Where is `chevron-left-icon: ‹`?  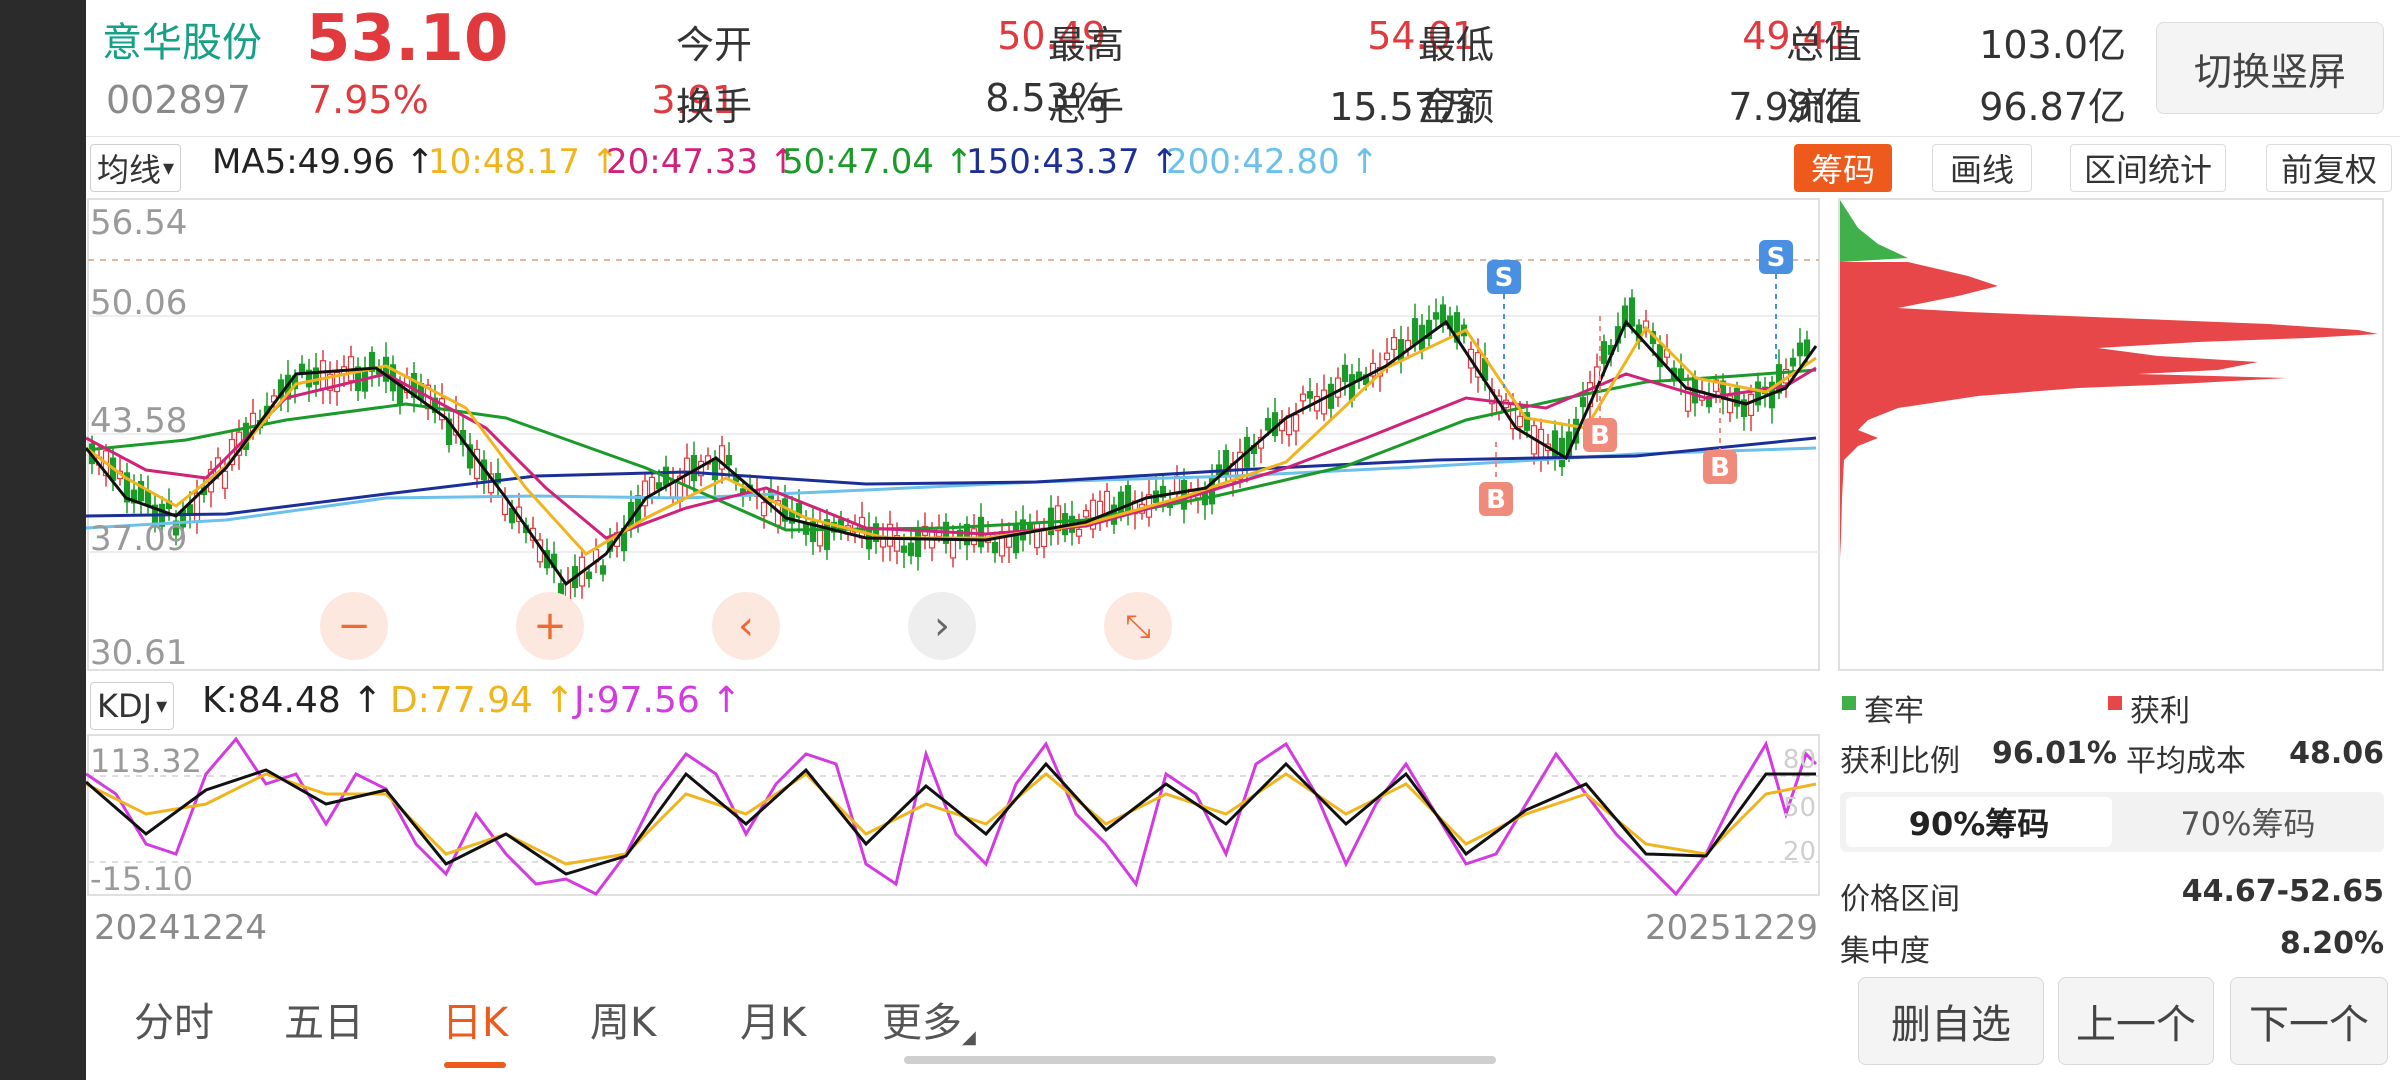
chevron-left-icon: ‹ is located at coordinates (746, 626).